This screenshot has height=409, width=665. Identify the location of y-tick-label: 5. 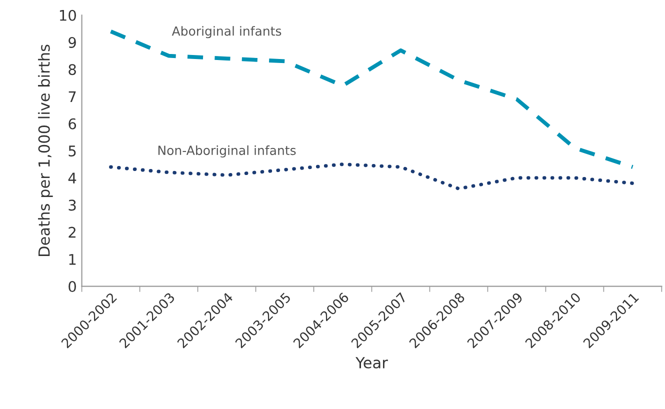
(72, 151).